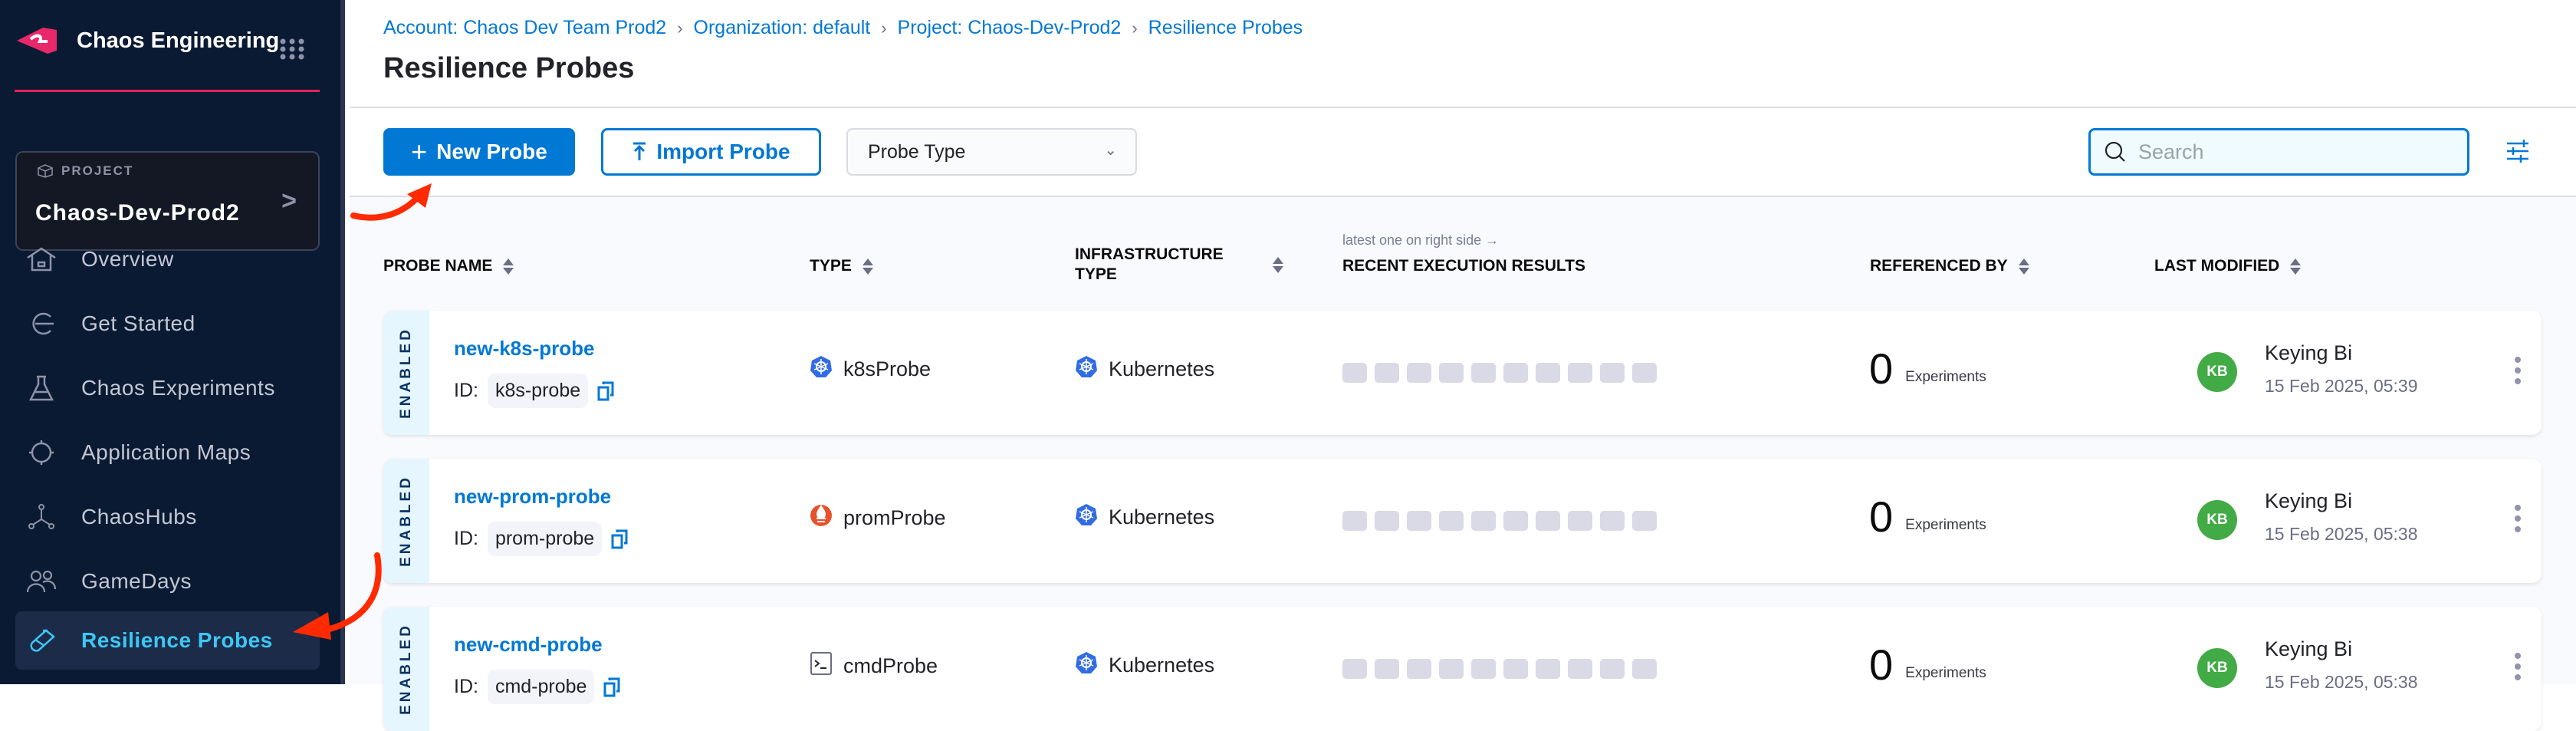 The width and height of the screenshot is (2576, 731). Describe the element at coordinates (842, 266) in the screenshot. I see `column-type: TYPE` at that location.